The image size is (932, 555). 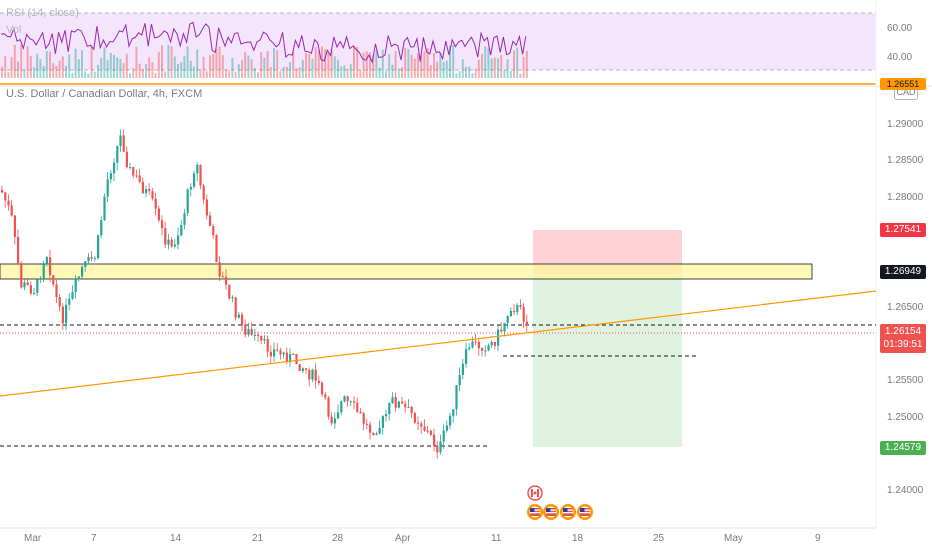 I want to click on price-tick: 1.25500, so click(x=905, y=380).